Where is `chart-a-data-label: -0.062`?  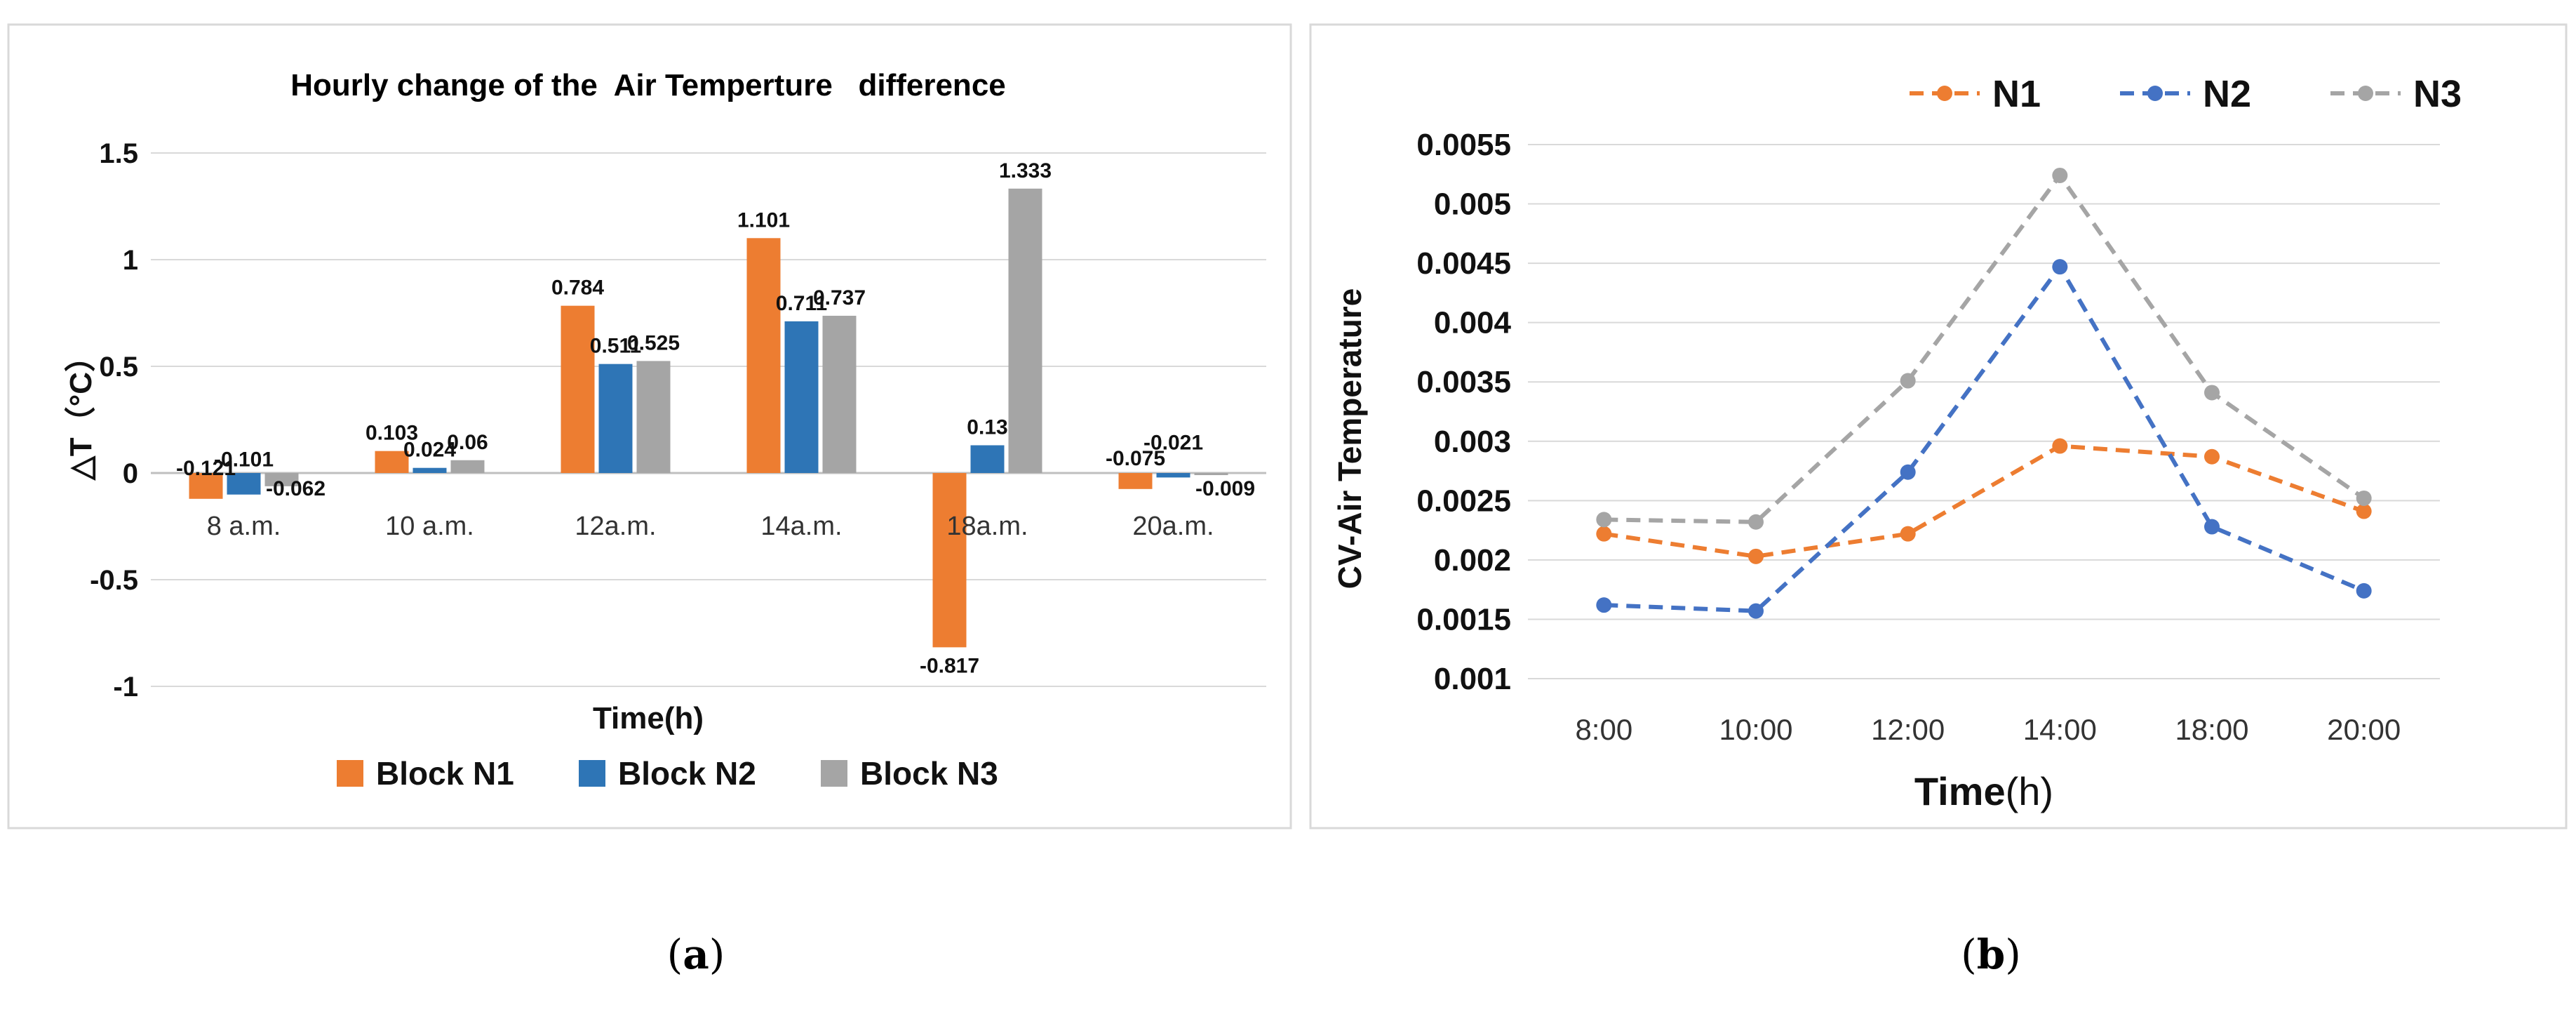
chart-a-data-label: -0.062 is located at coordinates (296, 489).